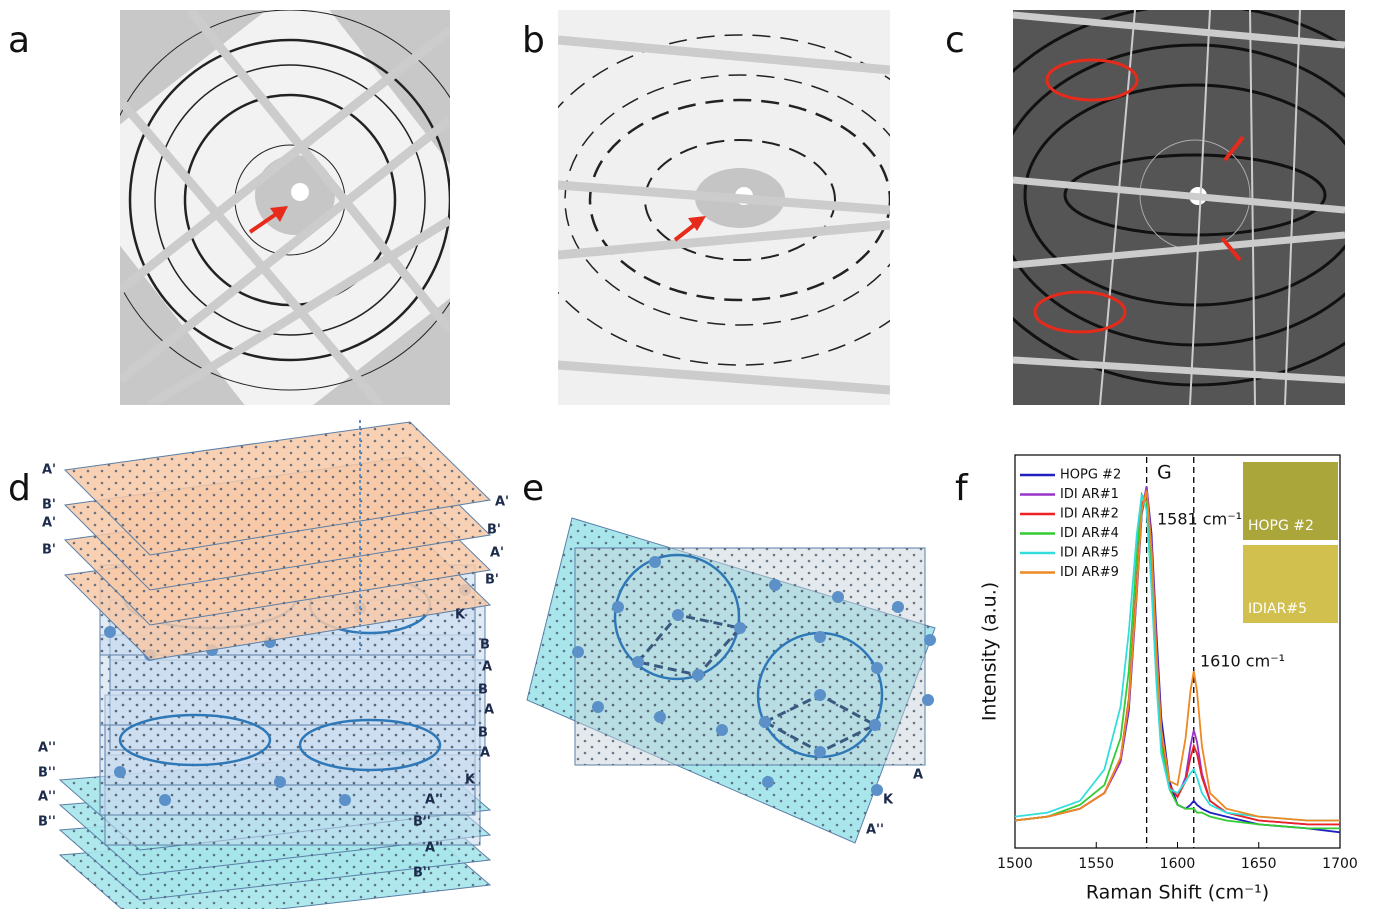  What do you see at coordinates (19, 488) in the screenshot?
I see `panel-label: d` at bounding box center [19, 488].